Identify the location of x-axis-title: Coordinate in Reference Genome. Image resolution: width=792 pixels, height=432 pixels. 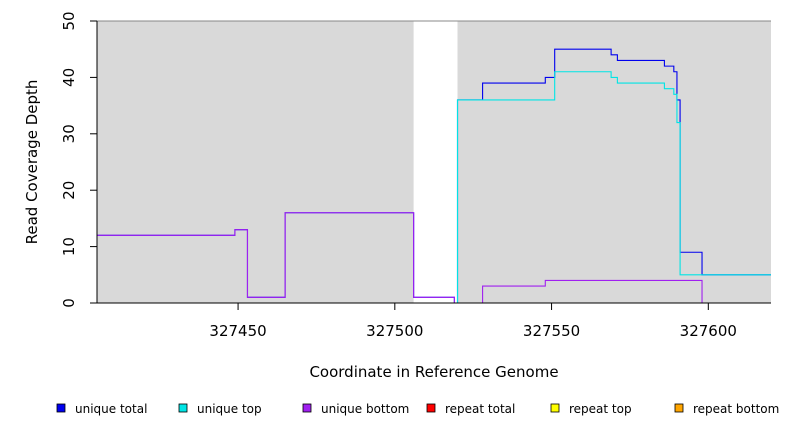
(433, 372).